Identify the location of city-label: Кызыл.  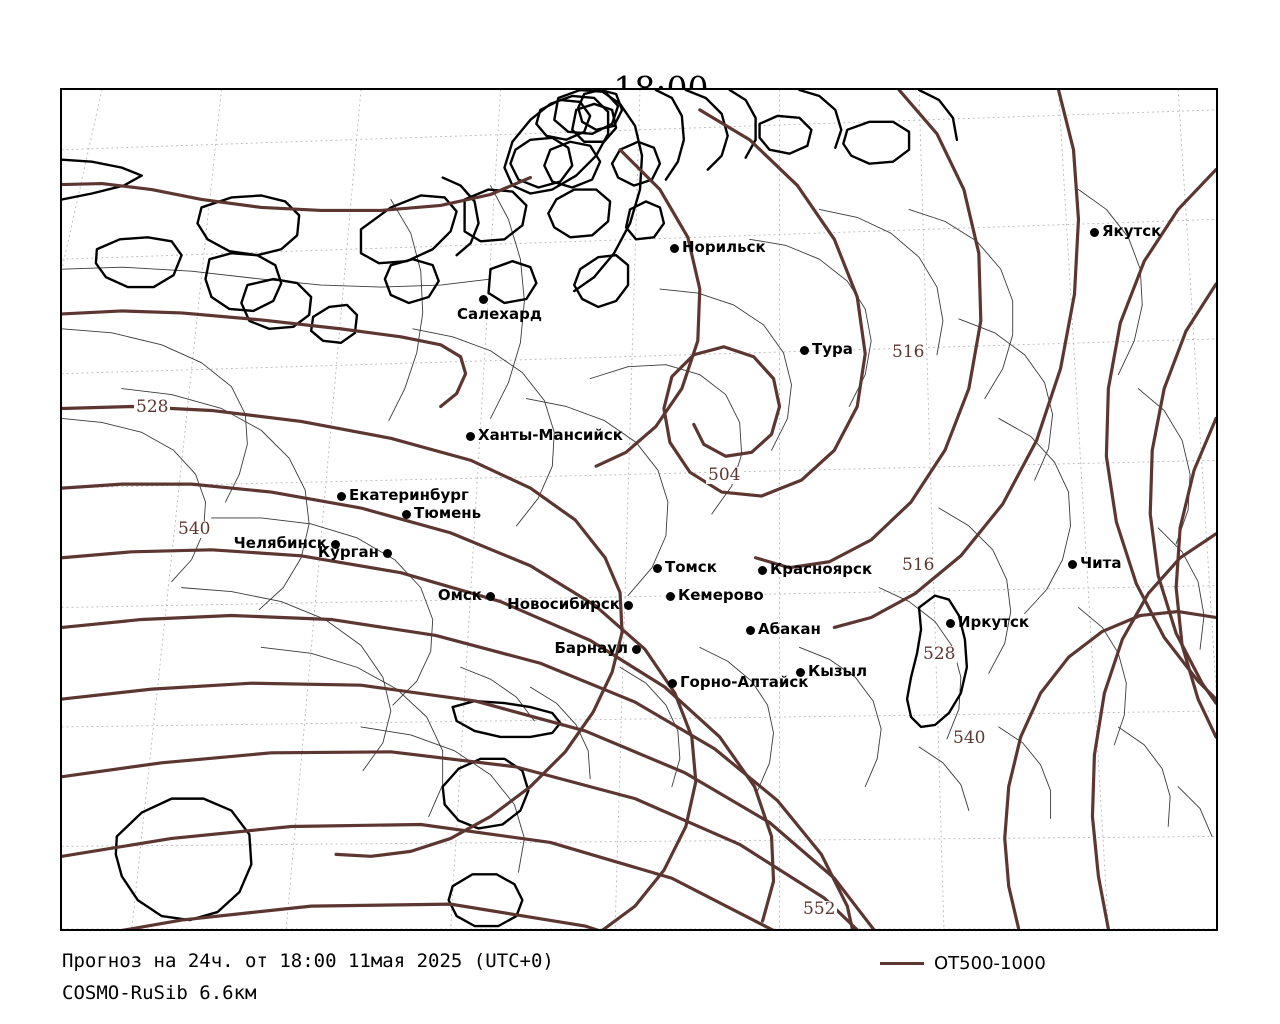
(838, 671).